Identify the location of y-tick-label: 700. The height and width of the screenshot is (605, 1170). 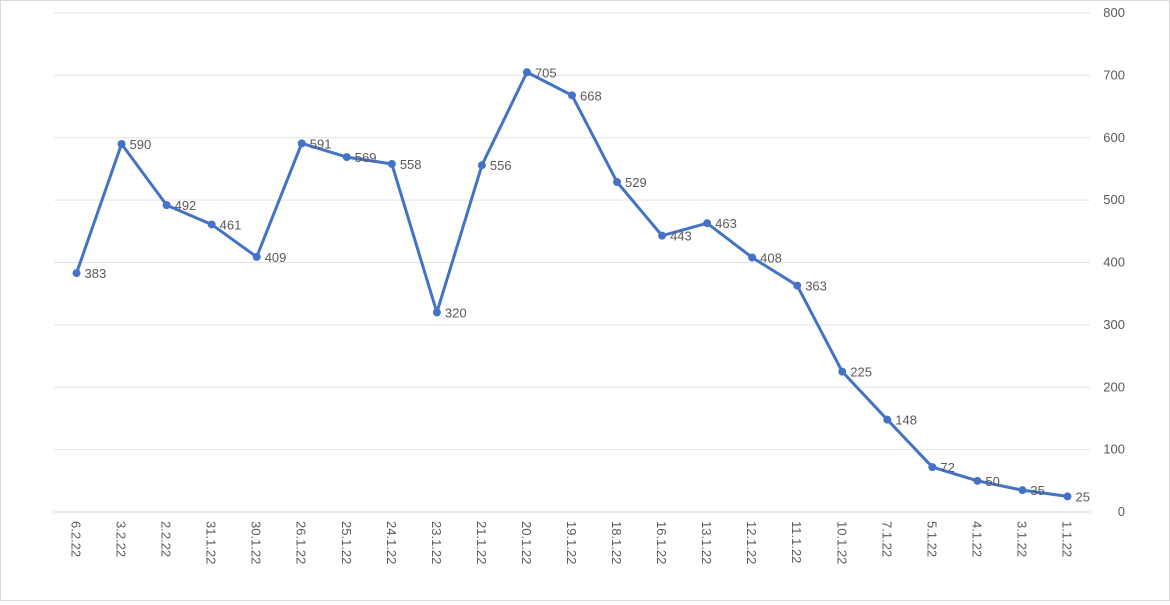
(1114, 74).